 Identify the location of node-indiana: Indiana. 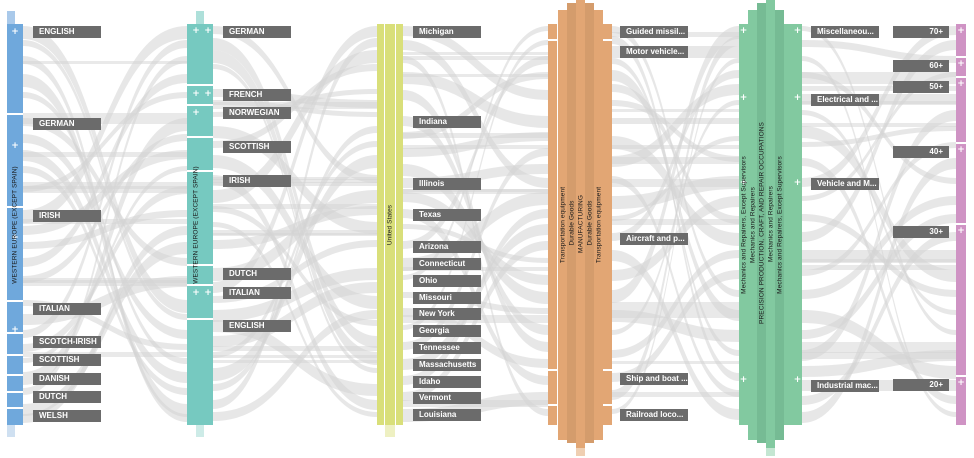
(447, 122).